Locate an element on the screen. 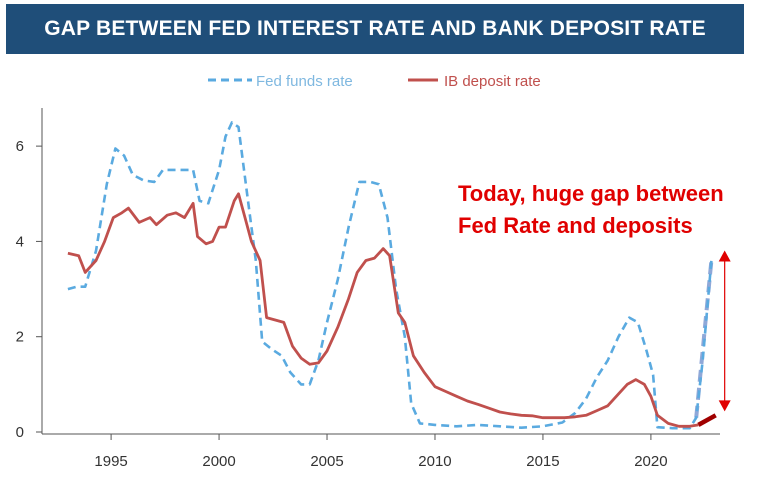  y-tick-label: 0 is located at coordinates (20, 432).